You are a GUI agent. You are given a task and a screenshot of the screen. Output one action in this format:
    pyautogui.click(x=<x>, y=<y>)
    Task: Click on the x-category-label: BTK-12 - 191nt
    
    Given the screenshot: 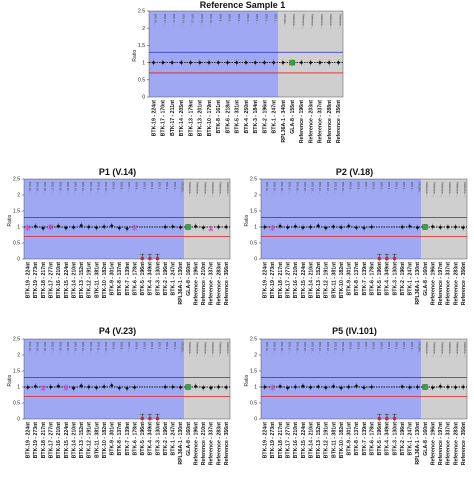 What is the action you would take?
    pyautogui.click(x=90, y=280)
    